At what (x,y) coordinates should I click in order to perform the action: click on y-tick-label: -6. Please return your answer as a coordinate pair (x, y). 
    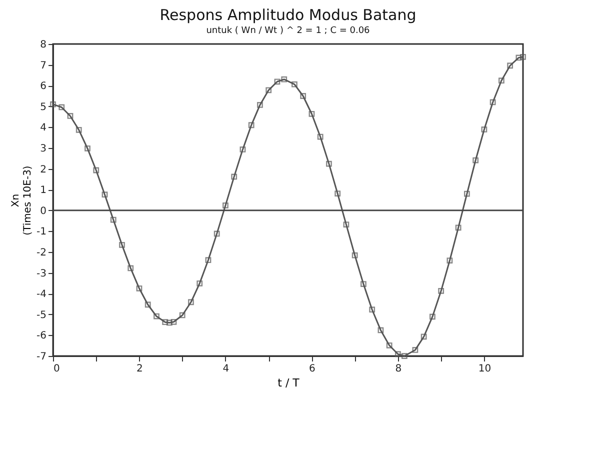
    Looking at the image, I should click on (41, 336).